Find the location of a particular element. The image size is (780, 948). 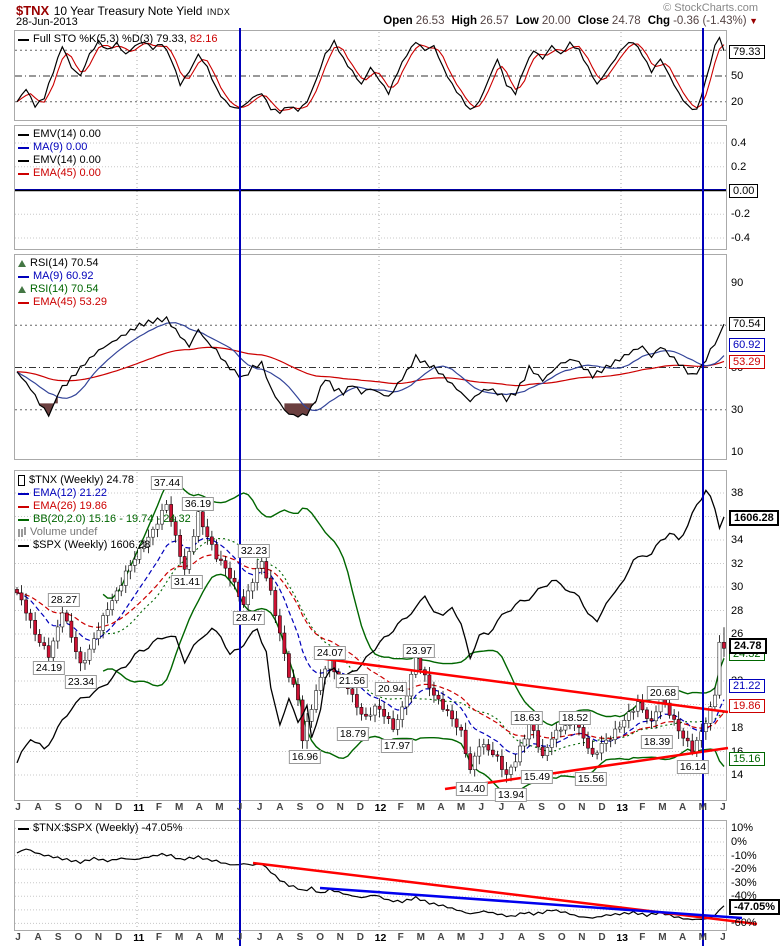

legend-text: EMA(26) 19.86 is located at coordinates (70, 506).